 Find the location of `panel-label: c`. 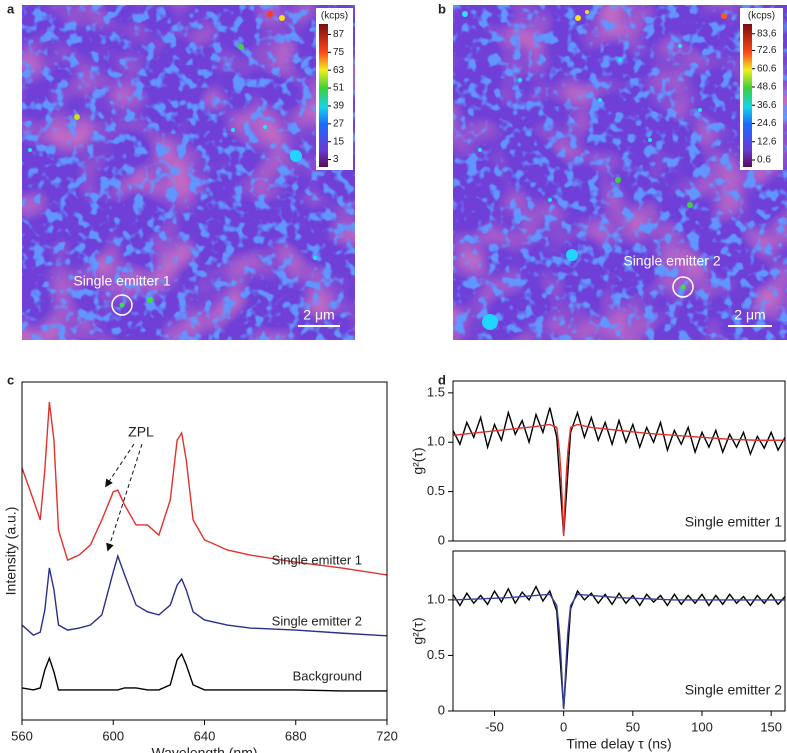

panel-label: c is located at coordinates (10, 379).